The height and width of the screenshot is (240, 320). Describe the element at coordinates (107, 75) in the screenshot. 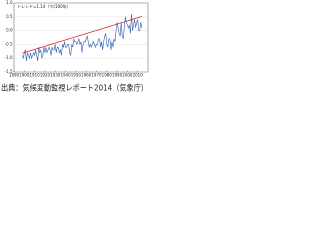

I see `x-tick-label: 1980` at that location.